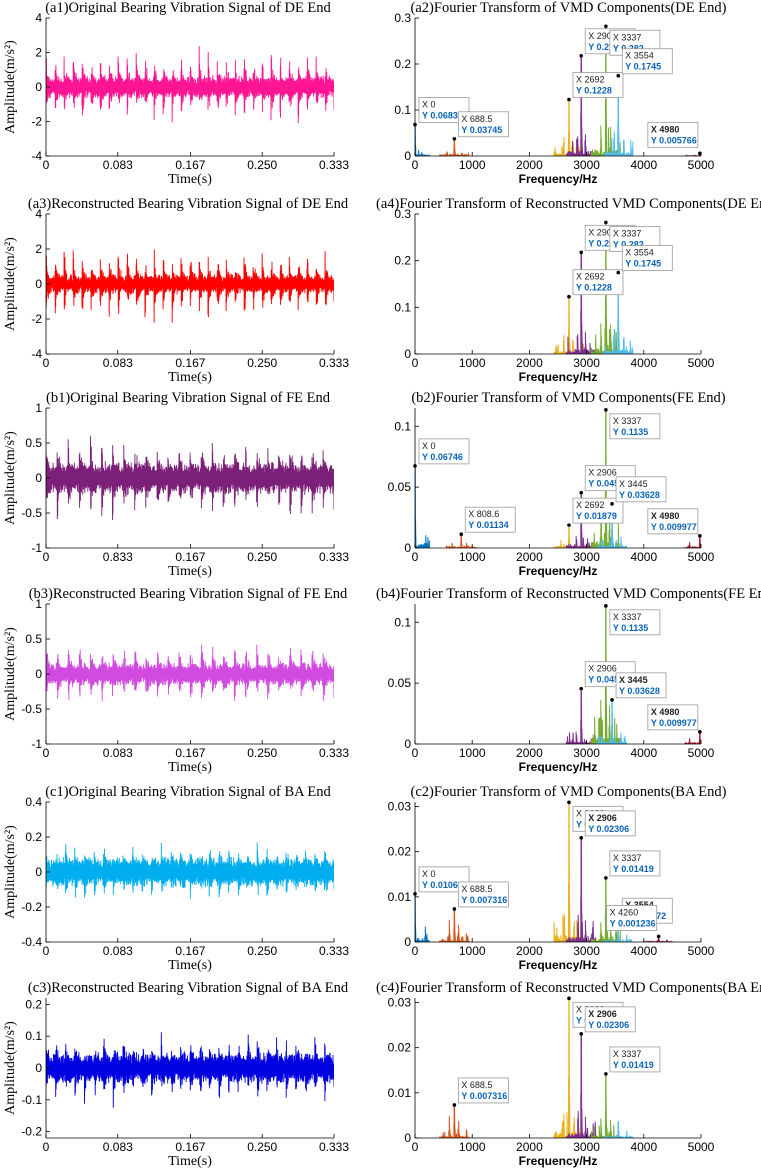  I want to click on x-tick-label: 2000, so click(529, 363).